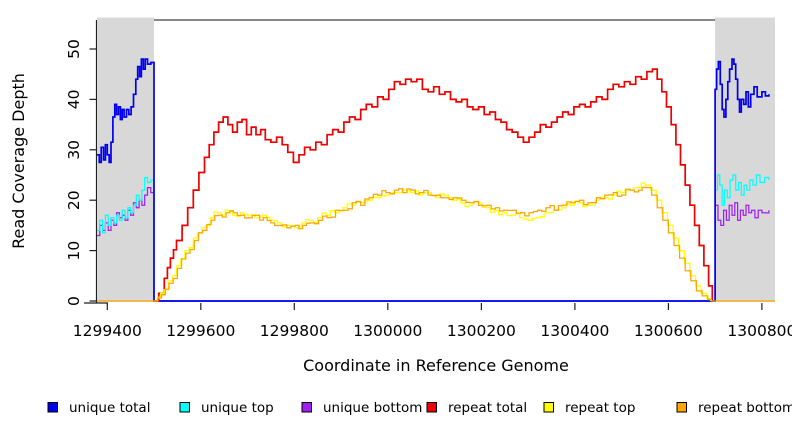 The image size is (792, 432). What do you see at coordinates (74, 301) in the screenshot?
I see `y-tick-label: 0` at bounding box center [74, 301].